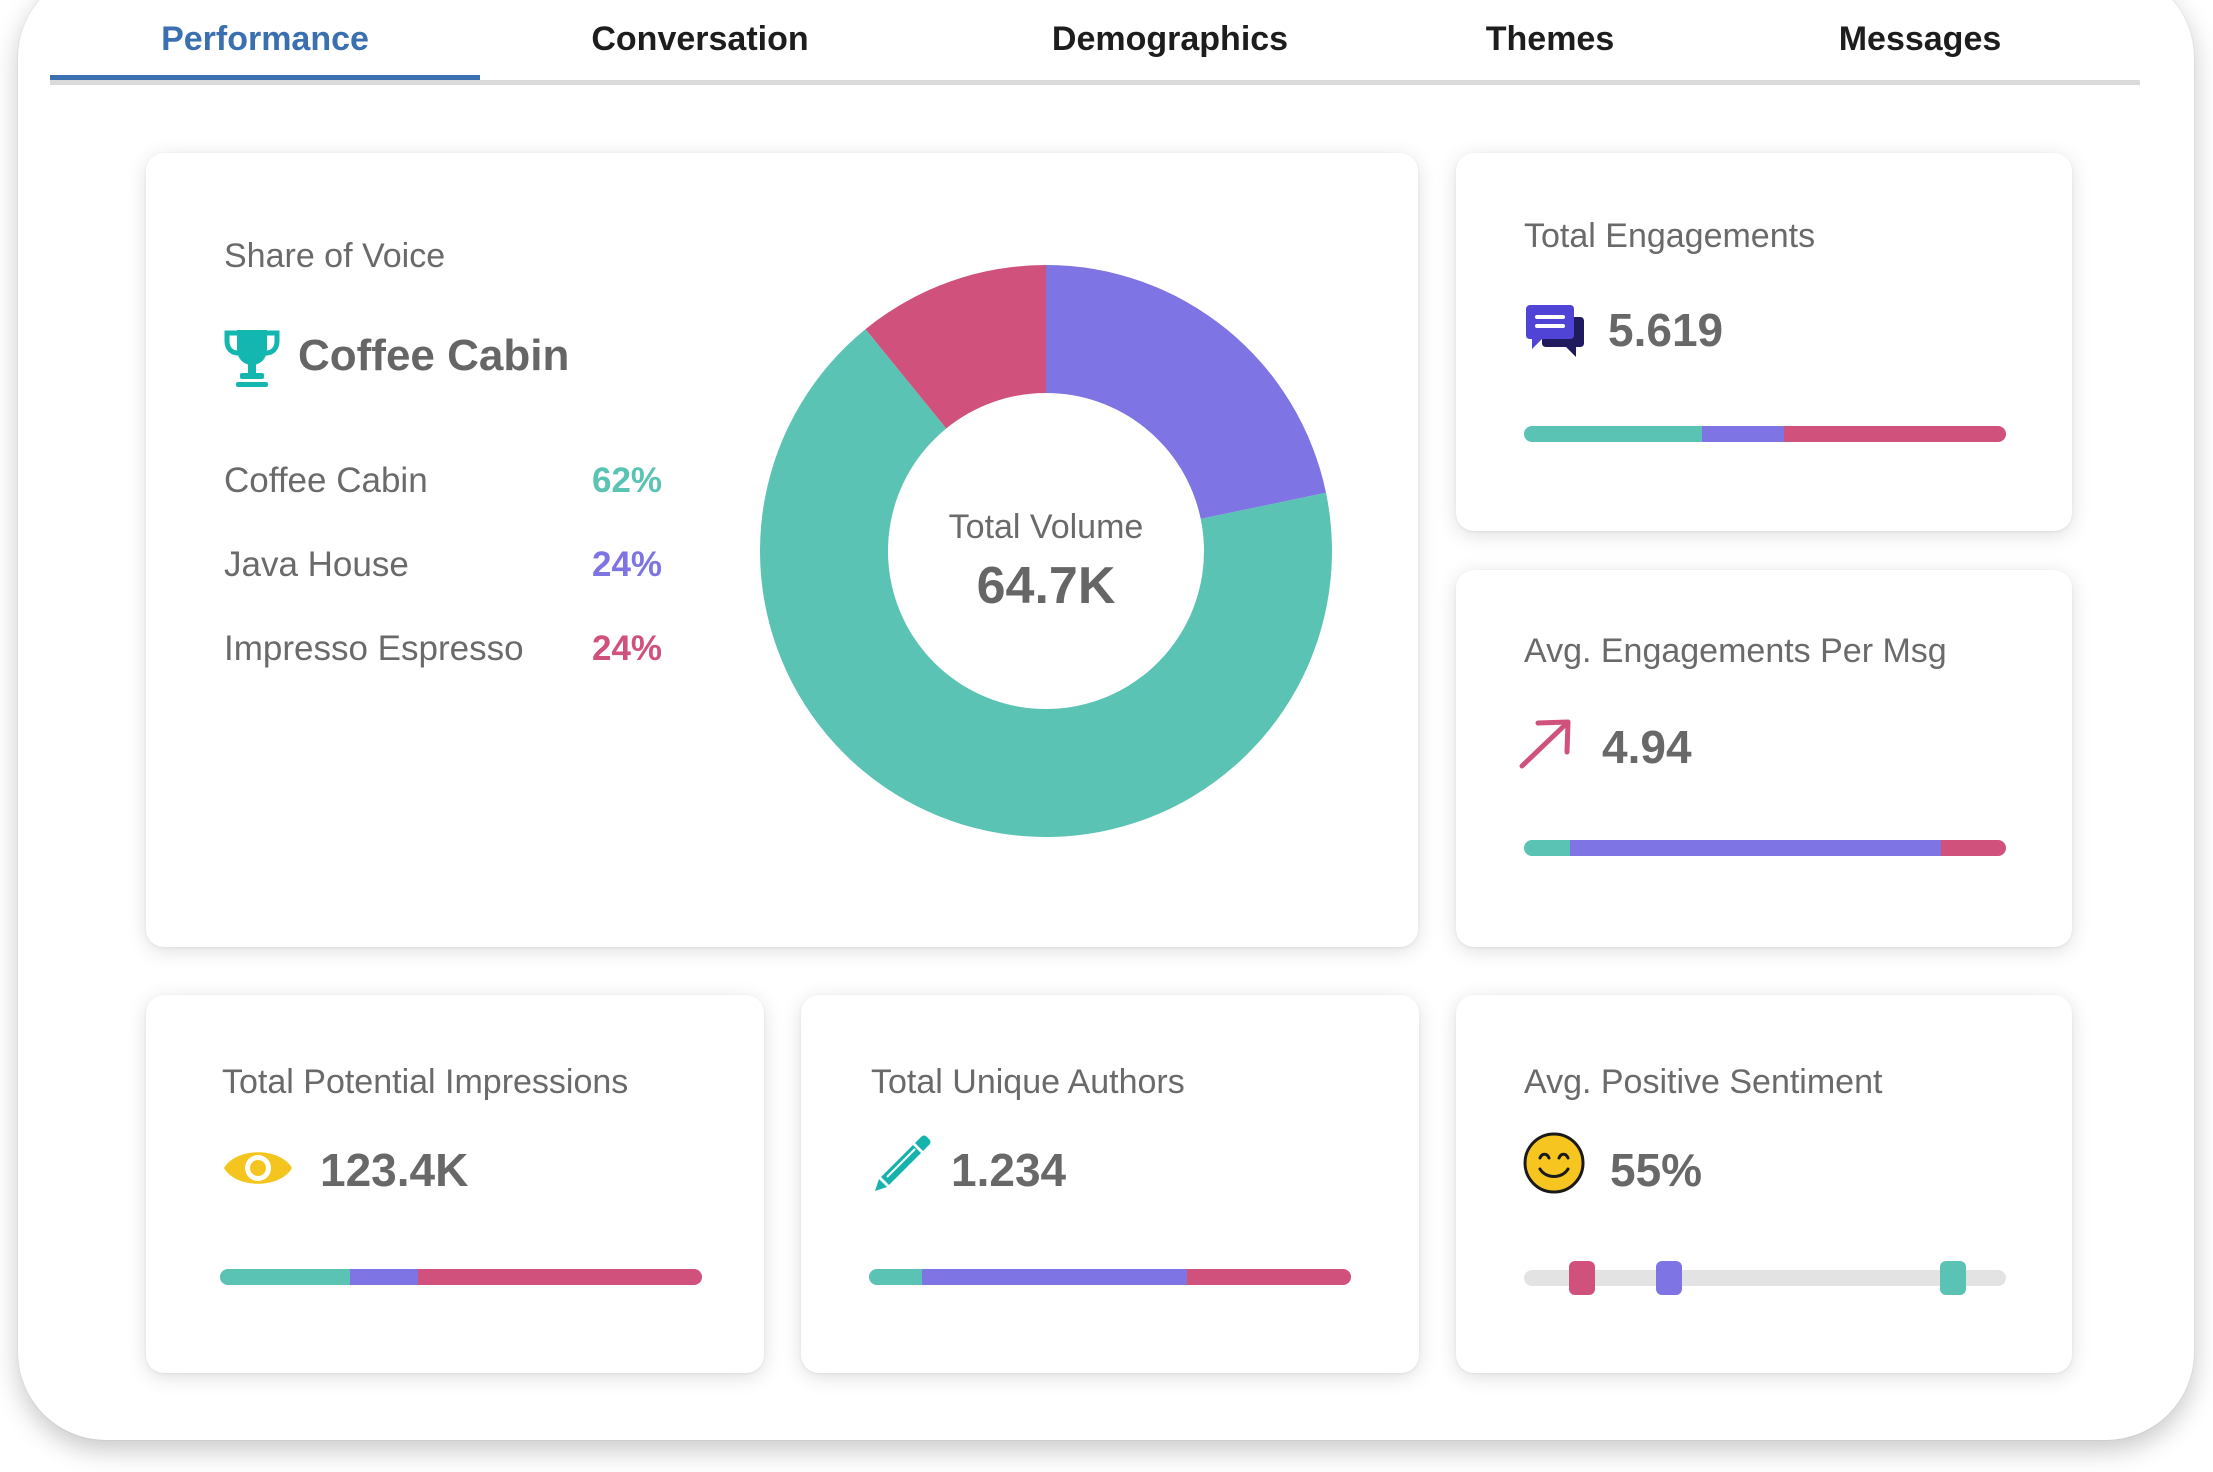 The width and height of the screenshot is (2213, 1472). I want to click on eye-icon, so click(258, 1168).